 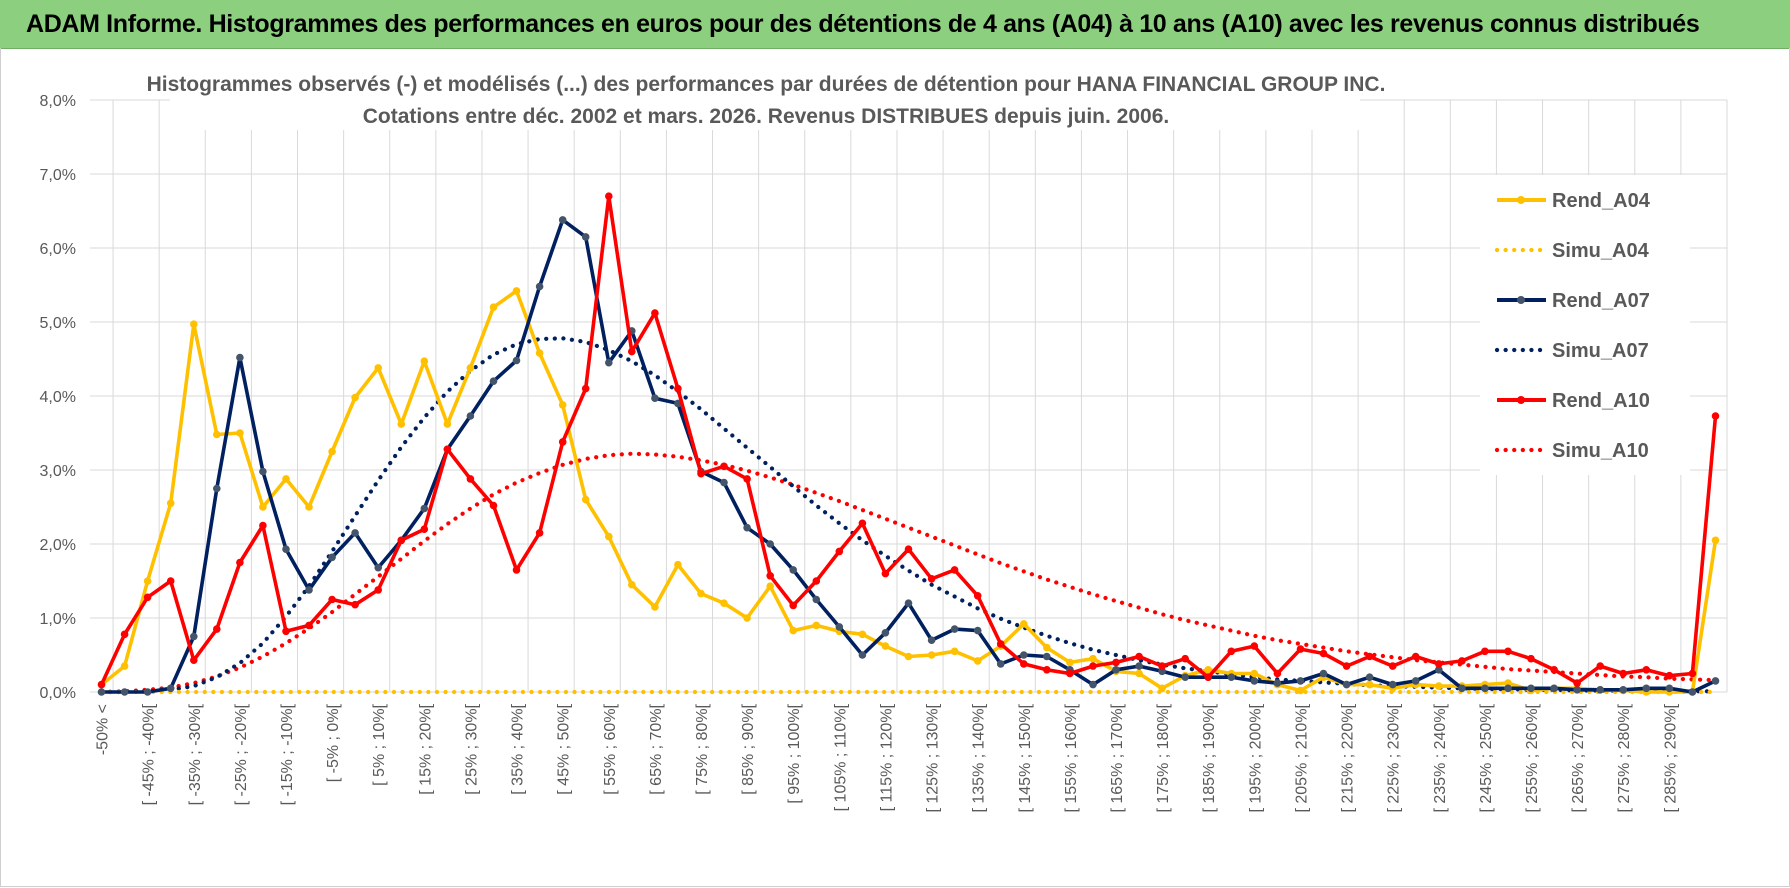 I want to click on x-tick-label: [ 125% ; 130%[, so click(x=933, y=757).